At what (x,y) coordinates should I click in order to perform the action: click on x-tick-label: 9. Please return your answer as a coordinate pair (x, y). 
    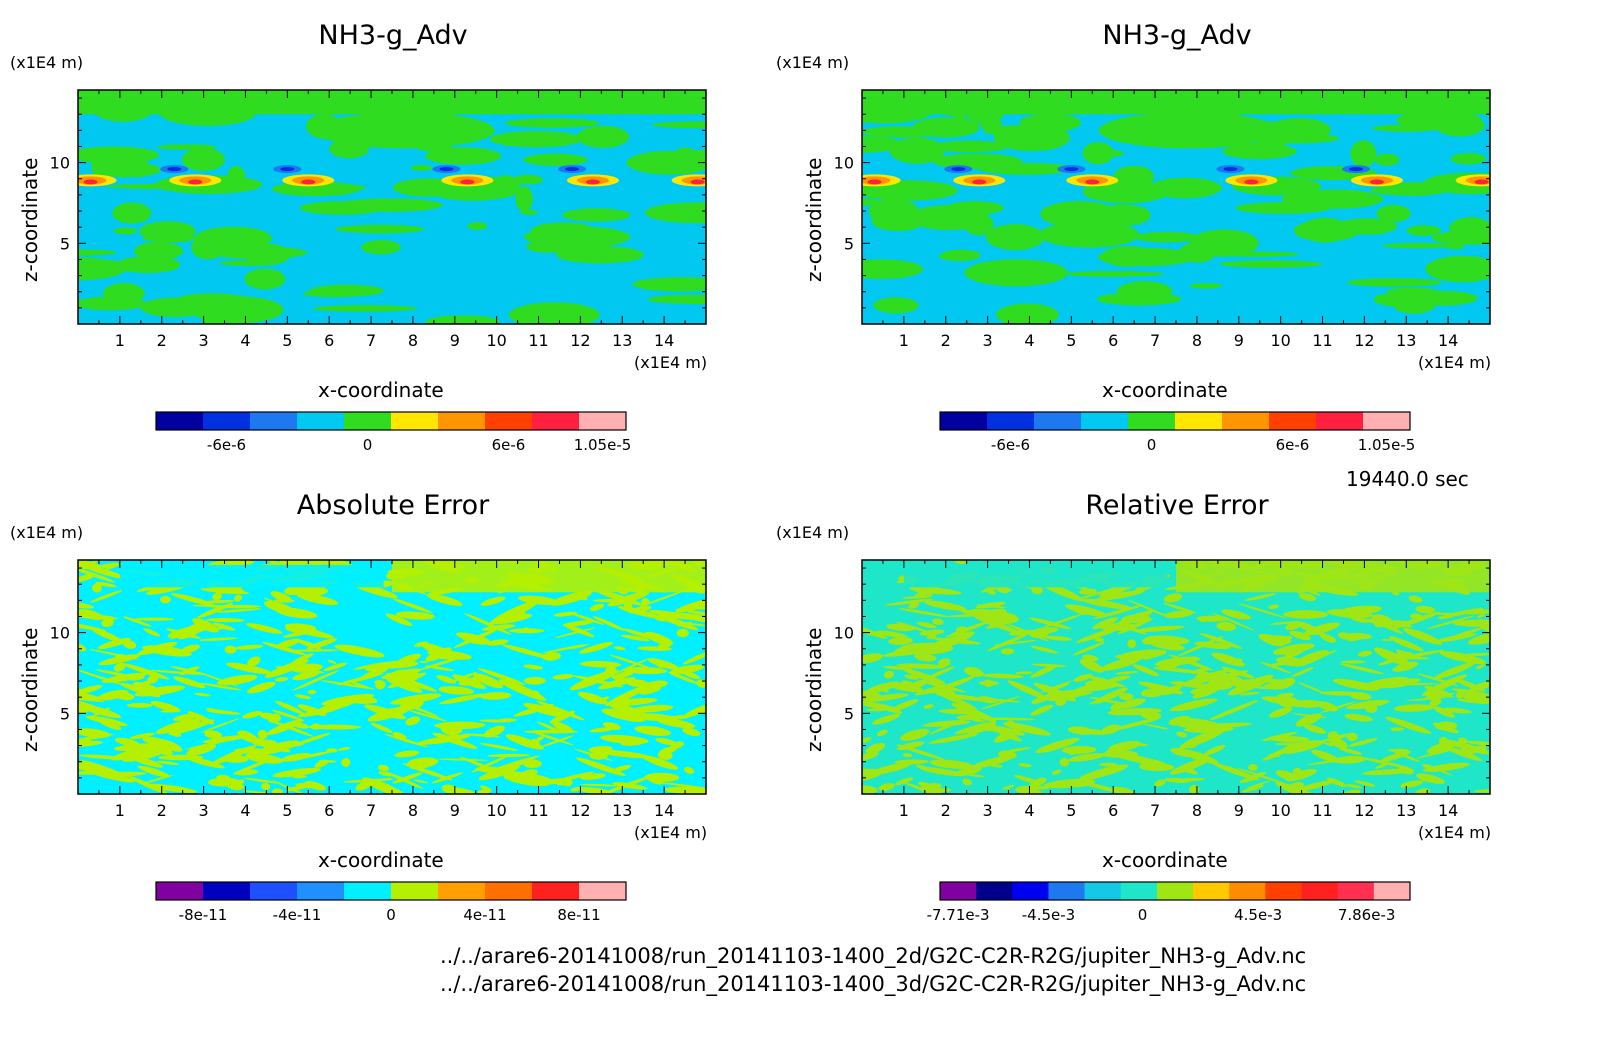
    Looking at the image, I should click on (455, 340).